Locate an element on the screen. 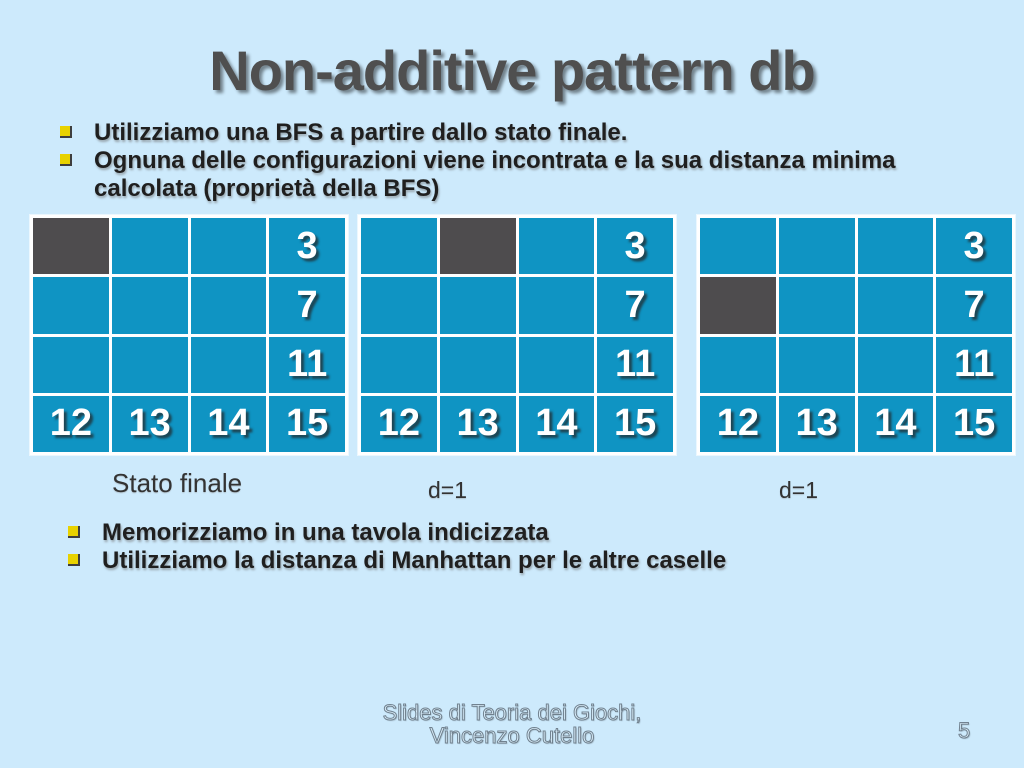 The image size is (1024, 768). puzzle-grid-d1-b: 3 7 11 12 13 14 15 is located at coordinates (856, 335).